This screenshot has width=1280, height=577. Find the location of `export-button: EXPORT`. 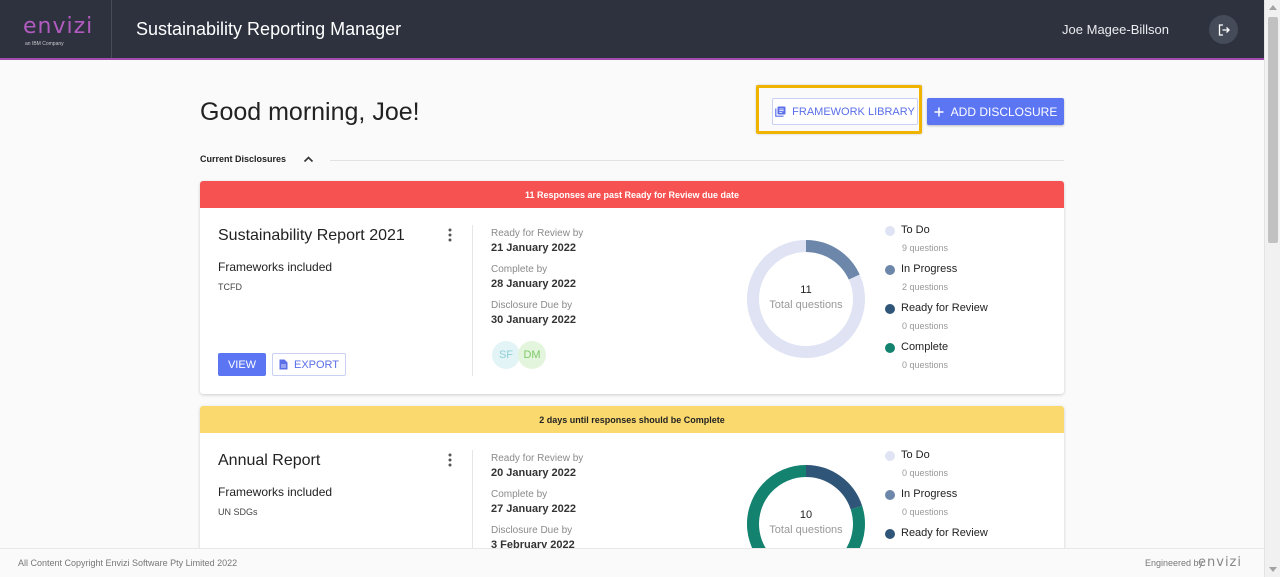

export-button: EXPORT is located at coordinates (309, 364).